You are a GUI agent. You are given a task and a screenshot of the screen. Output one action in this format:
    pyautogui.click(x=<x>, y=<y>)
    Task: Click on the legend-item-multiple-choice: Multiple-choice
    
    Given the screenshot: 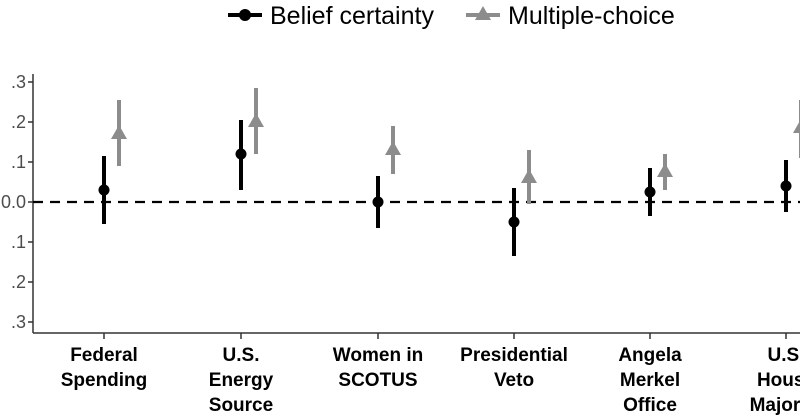 What is the action you would take?
    pyautogui.click(x=570, y=16)
    